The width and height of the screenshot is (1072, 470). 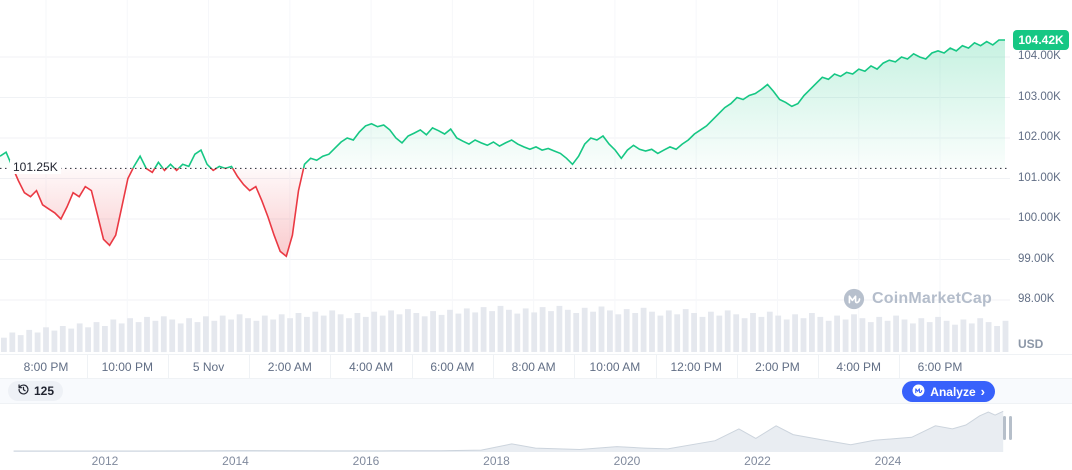 What do you see at coordinates (696, 367) in the screenshot?
I see `time-axis-label: 12:00 PM` at bounding box center [696, 367].